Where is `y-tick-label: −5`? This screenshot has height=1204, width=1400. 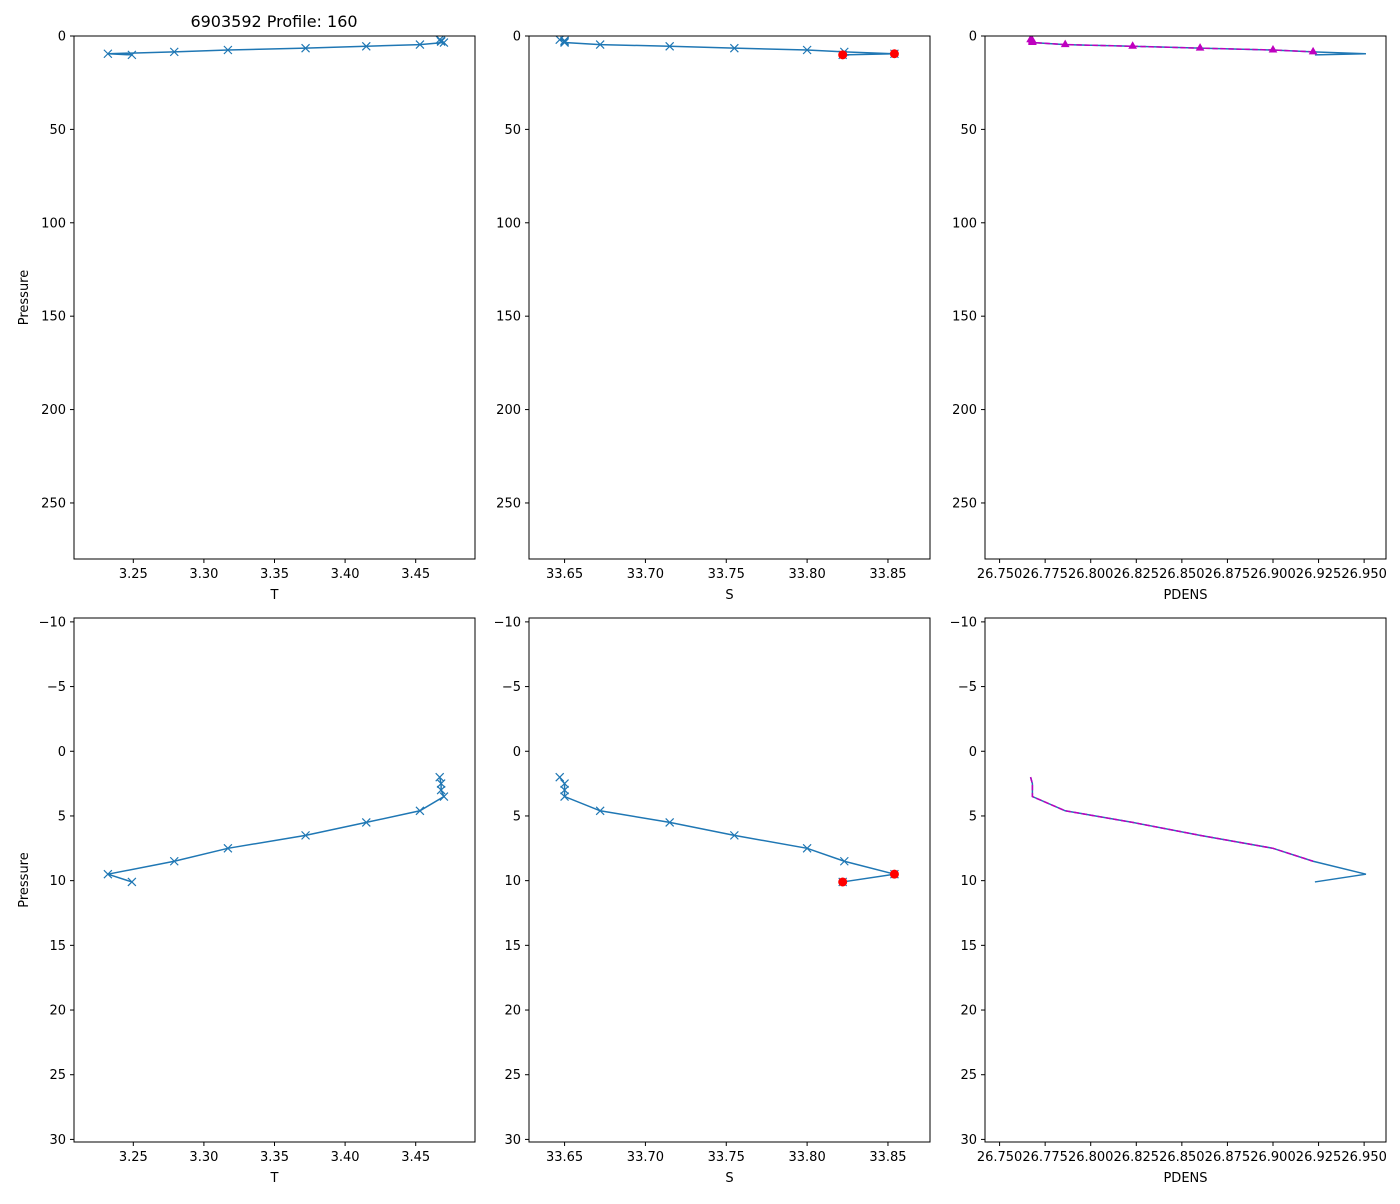
y-tick-label: −5 is located at coordinates (56, 687).